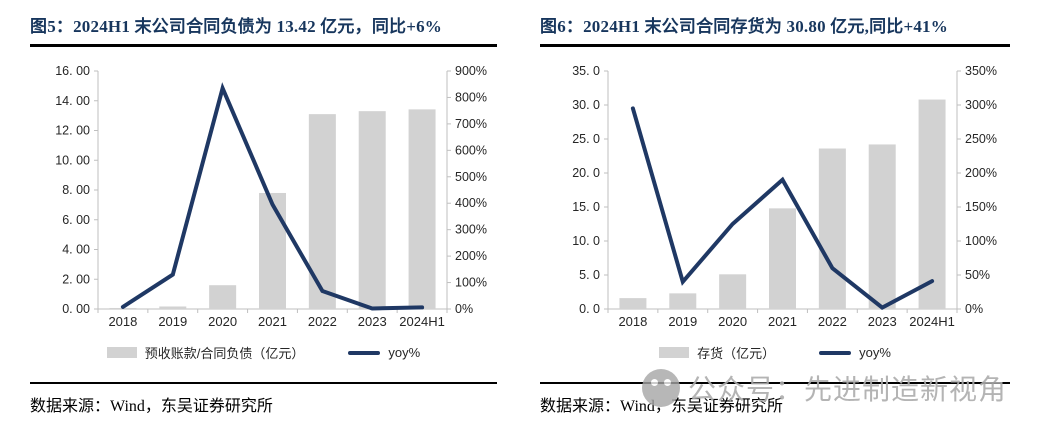 The height and width of the screenshot is (441, 1042). What do you see at coordinates (586, 241) in the screenshot?
I see `svg-text: 10. 0` at bounding box center [586, 241].